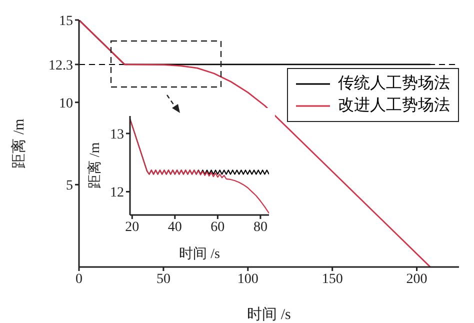  Describe the element at coordinates (66, 21) in the screenshot. I see `y-tick-label: 15` at that location.